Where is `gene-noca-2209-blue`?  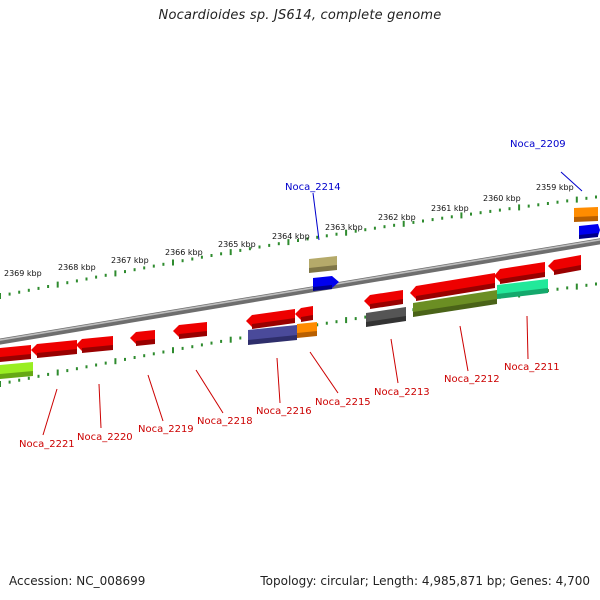
gene-noca-2209-blue is located at coordinates (589, 231).